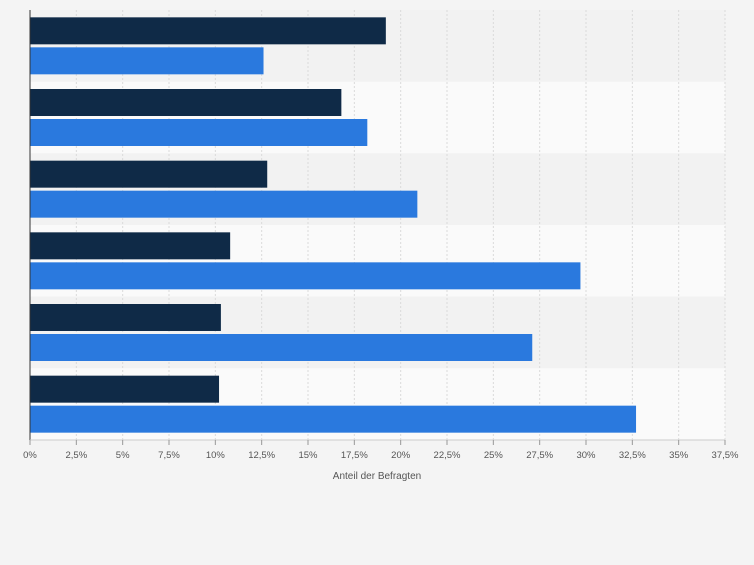  I want to click on x-tick-label: 7,5%, so click(169, 455).